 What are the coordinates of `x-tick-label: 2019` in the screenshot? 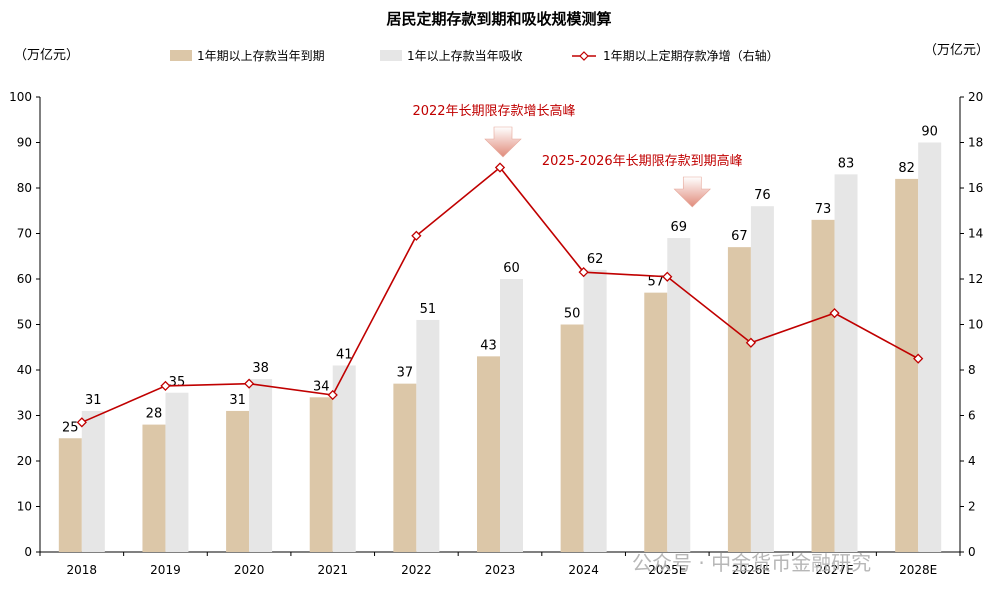 It's located at (165, 570).